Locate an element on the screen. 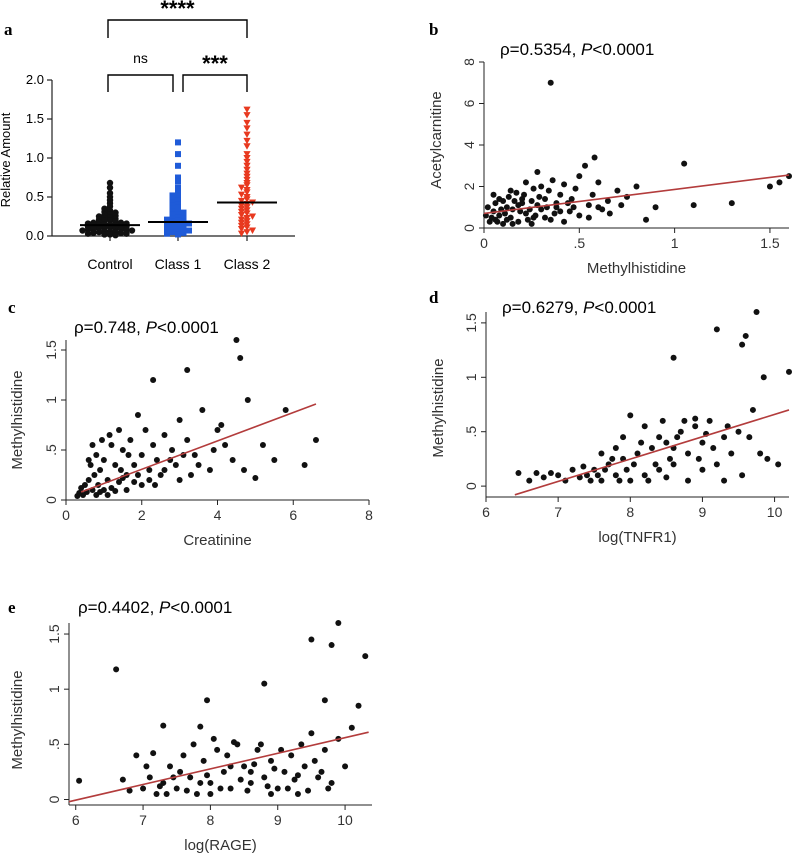  panel-b-x-tick-label: 1 is located at coordinates (675, 243).